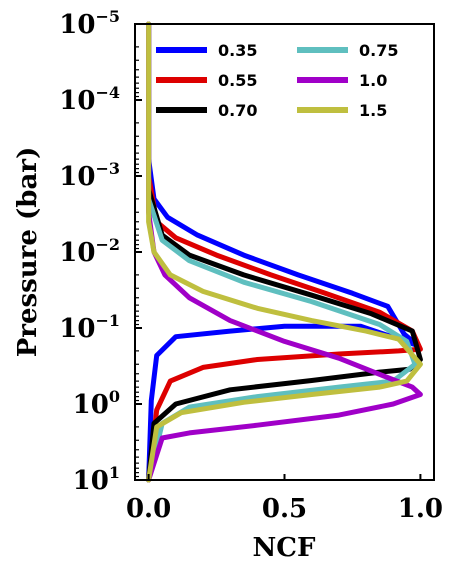 The width and height of the screenshot is (456, 579). I want to click on y-axis-label: Pressure (bar), so click(28, 252).